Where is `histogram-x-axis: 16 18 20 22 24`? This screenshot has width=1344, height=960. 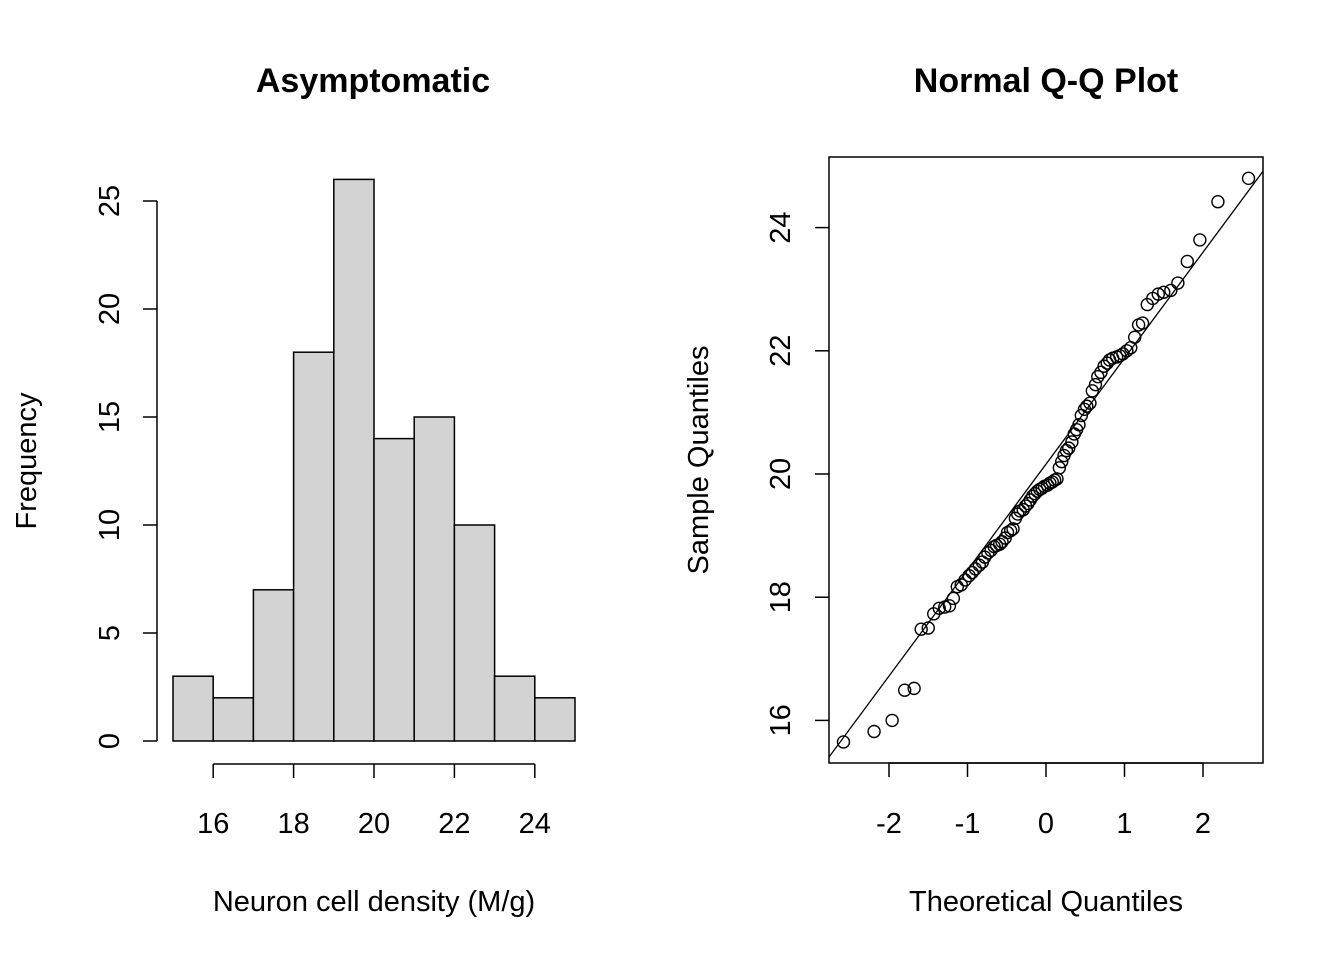
histogram-x-axis: 16 18 20 22 24 is located at coordinates (374, 801).